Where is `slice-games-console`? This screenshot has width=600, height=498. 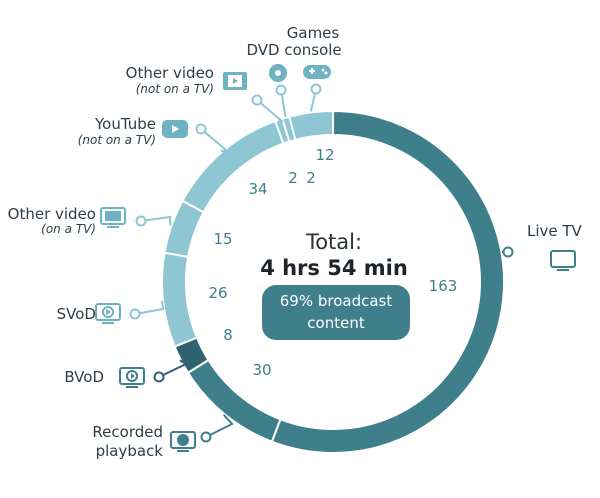 slice-games-console is located at coordinates (311, 125).